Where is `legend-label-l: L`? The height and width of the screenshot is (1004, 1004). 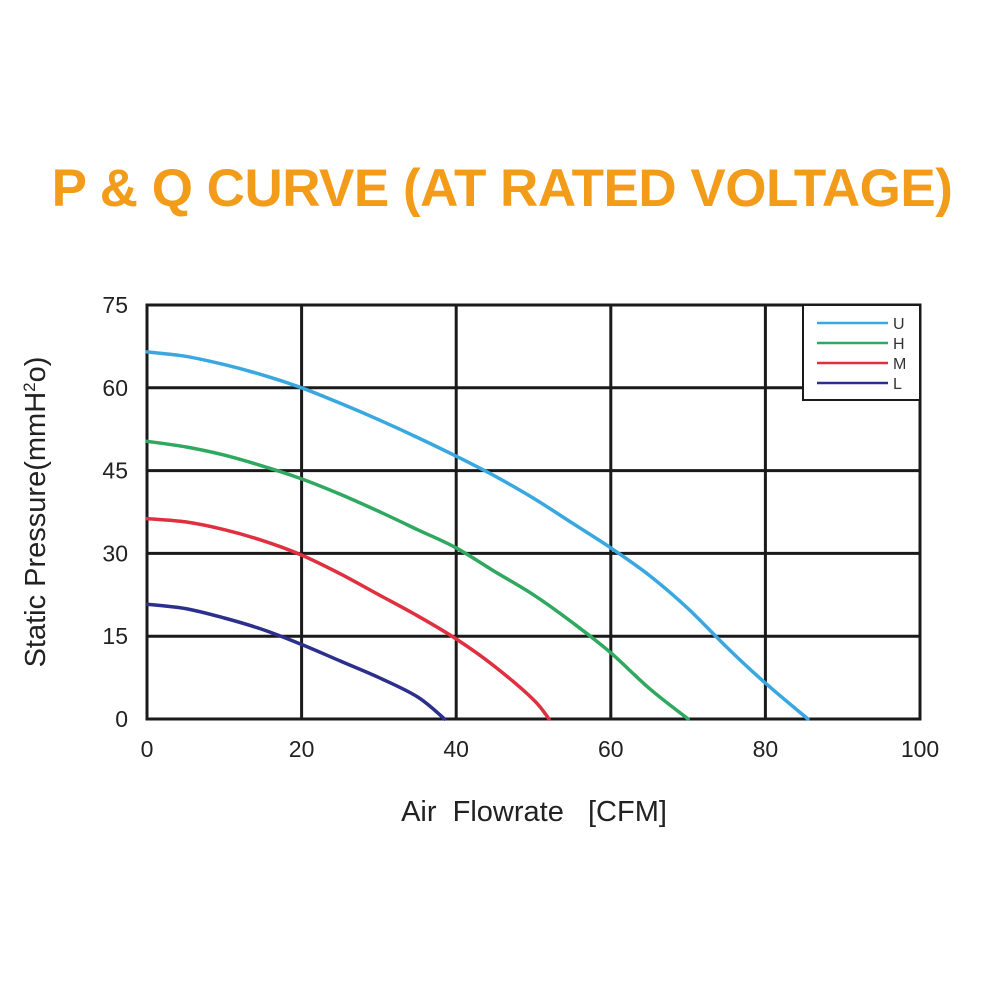 legend-label-l: L is located at coordinates (897, 384).